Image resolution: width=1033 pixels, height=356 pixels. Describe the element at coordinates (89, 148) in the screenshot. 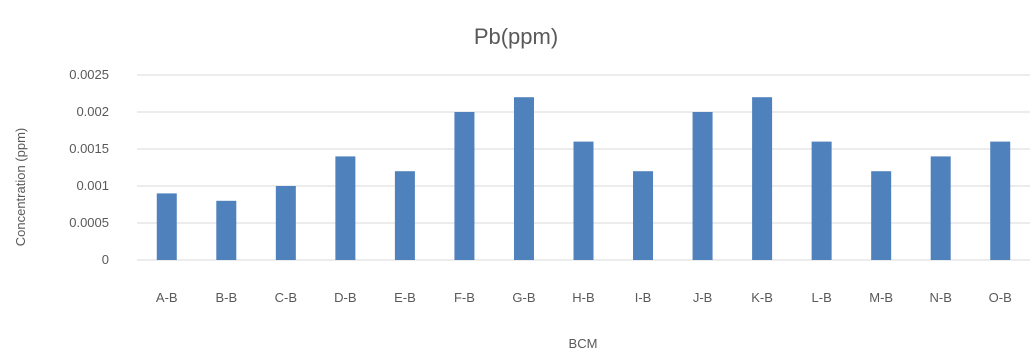

I see `y-tick-label: 0.0015` at that location.